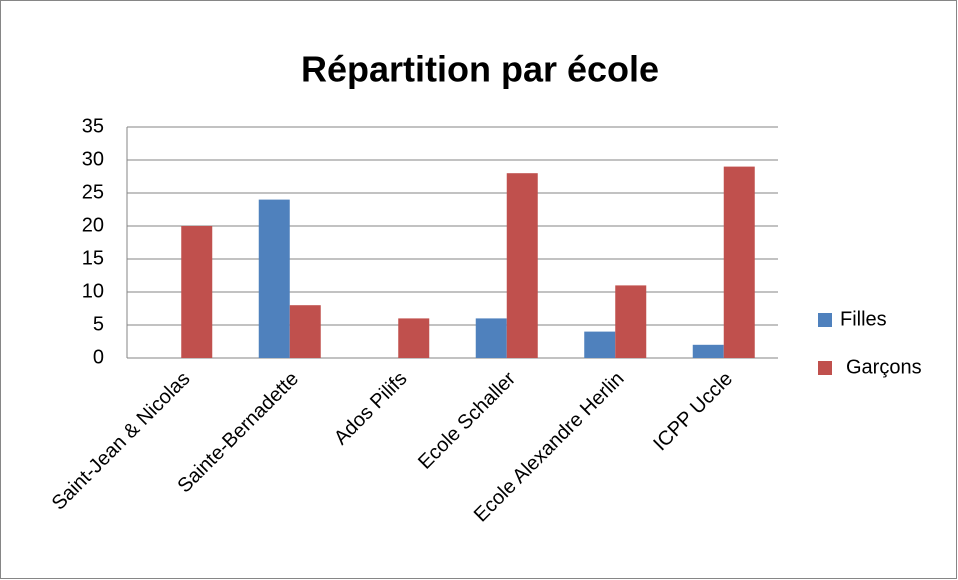 The width and height of the screenshot is (958, 580). I want to click on y-tick-label: 5, so click(98, 324).